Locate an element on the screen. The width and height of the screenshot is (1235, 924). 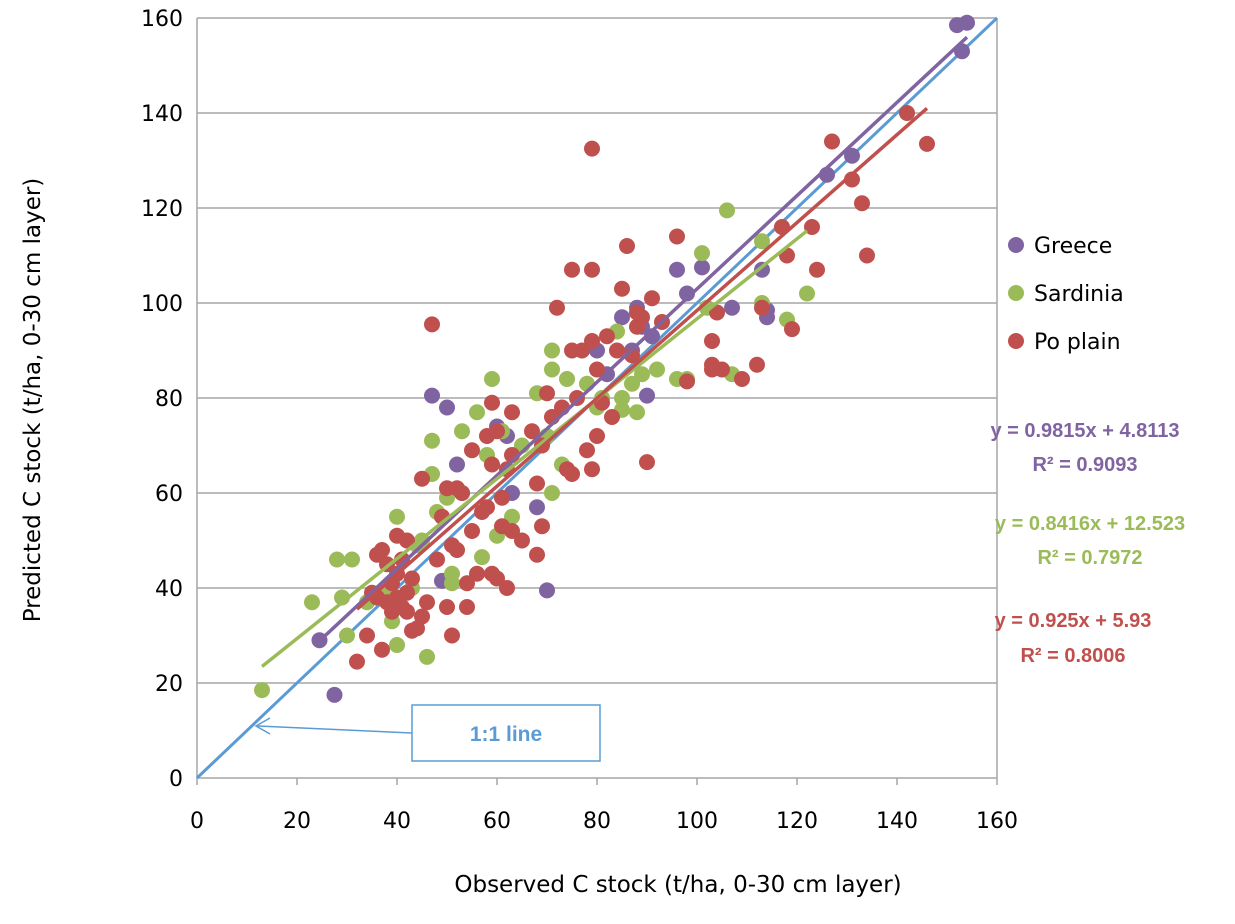
legend-marker-po-plain is located at coordinates (1016, 341).